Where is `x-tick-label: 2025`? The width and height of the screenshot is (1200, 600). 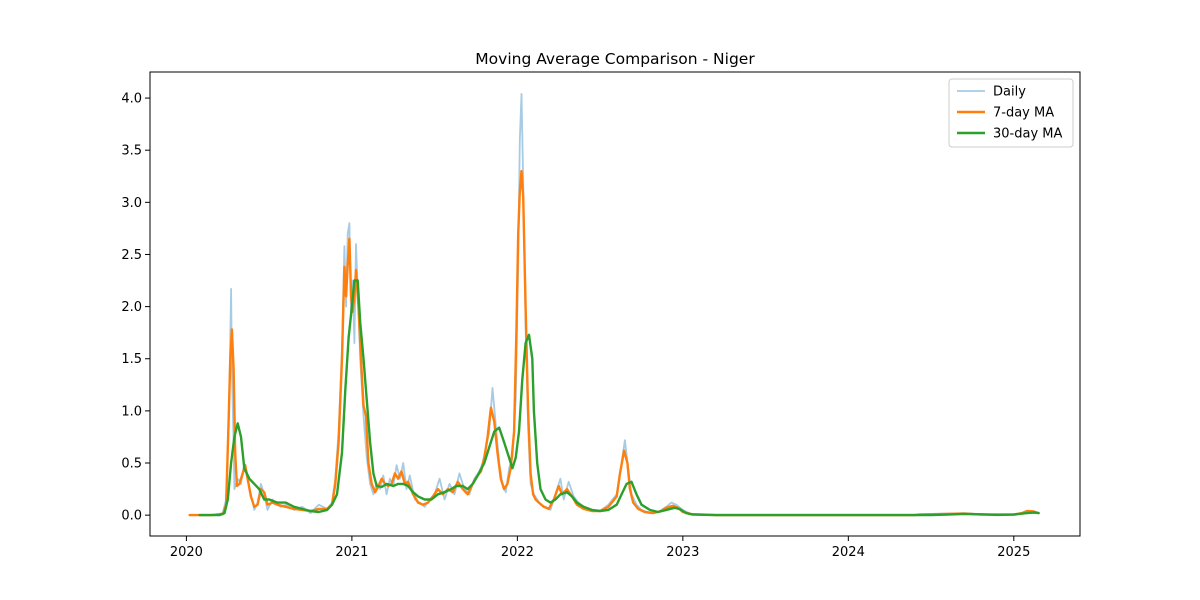
x-tick-label: 2025 is located at coordinates (1013, 552).